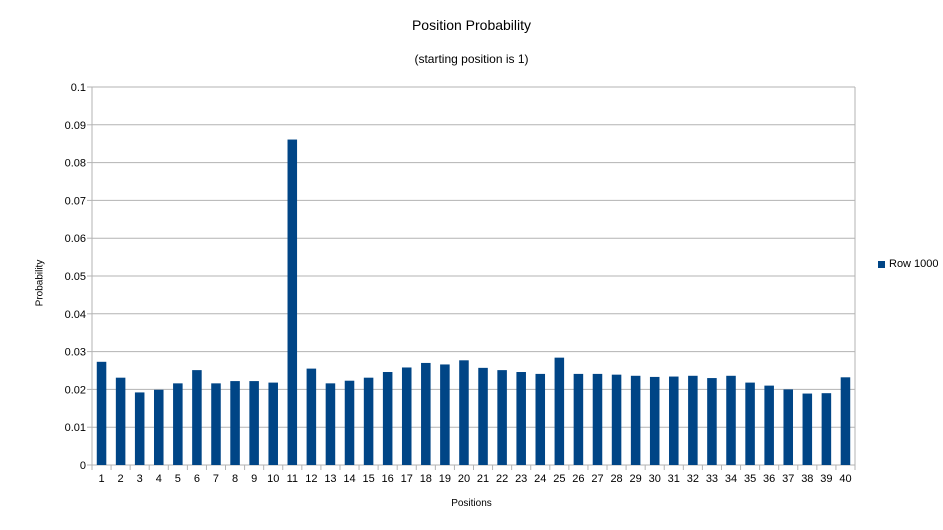 This screenshot has height=530, width=943. Describe the element at coordinates (75, 353) in the screenshot. I see `y-tick-label: 0.03` at that location.